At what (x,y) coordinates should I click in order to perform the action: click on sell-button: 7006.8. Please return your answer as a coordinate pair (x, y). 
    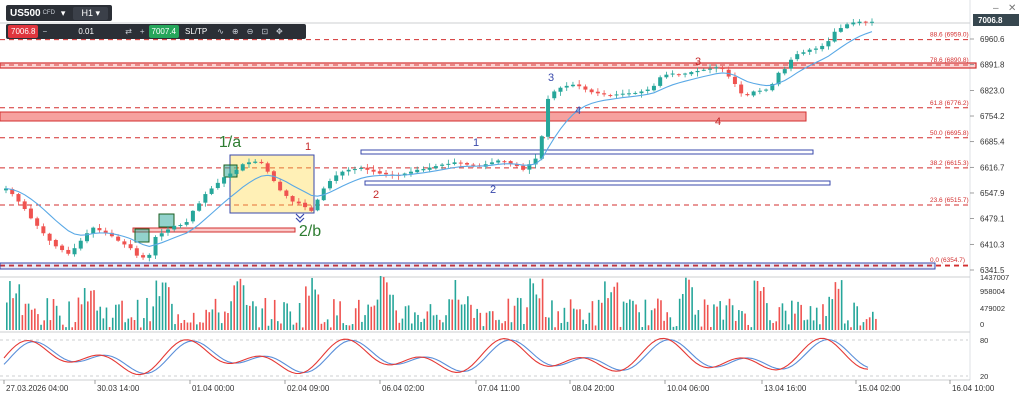
    Looking at the image, I should click on (23, 31).